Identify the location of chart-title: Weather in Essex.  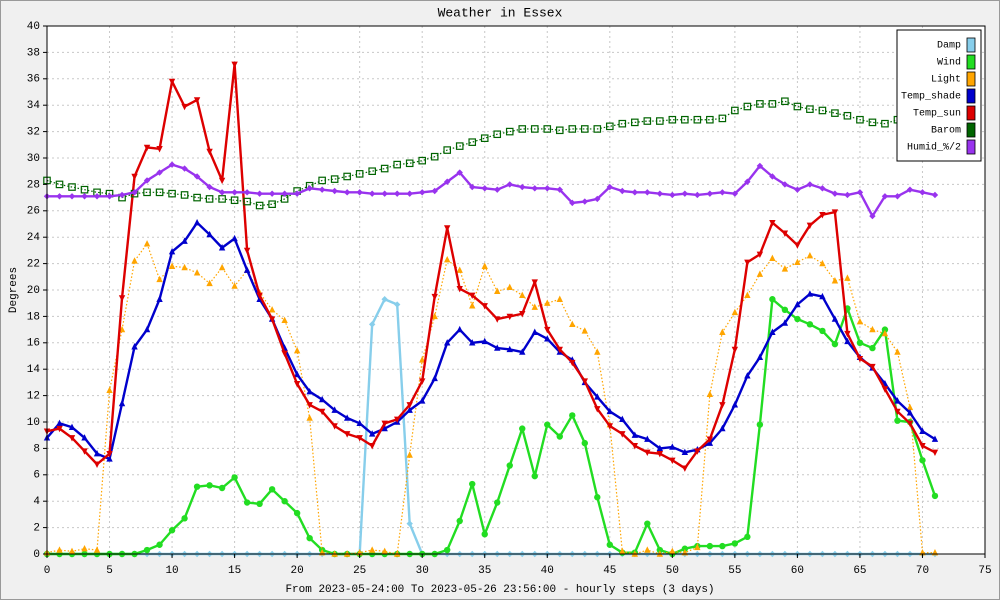
(500, 12).